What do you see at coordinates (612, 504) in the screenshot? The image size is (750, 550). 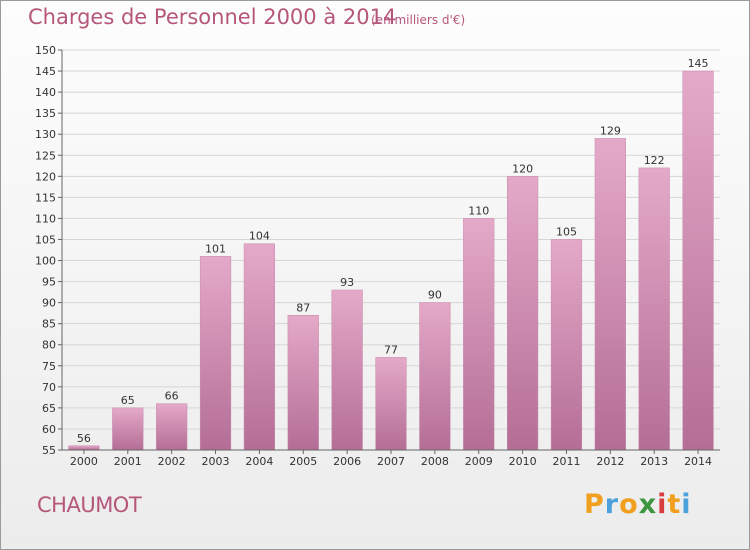 I see `logo-letter: r` at bounding box center [612, 504].